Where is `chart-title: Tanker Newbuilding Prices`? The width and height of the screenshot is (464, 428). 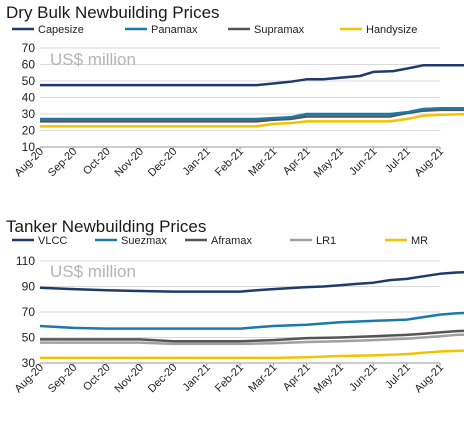
chart-title: Tanker Newbuilding Prices is located at coordinates (106, 226).